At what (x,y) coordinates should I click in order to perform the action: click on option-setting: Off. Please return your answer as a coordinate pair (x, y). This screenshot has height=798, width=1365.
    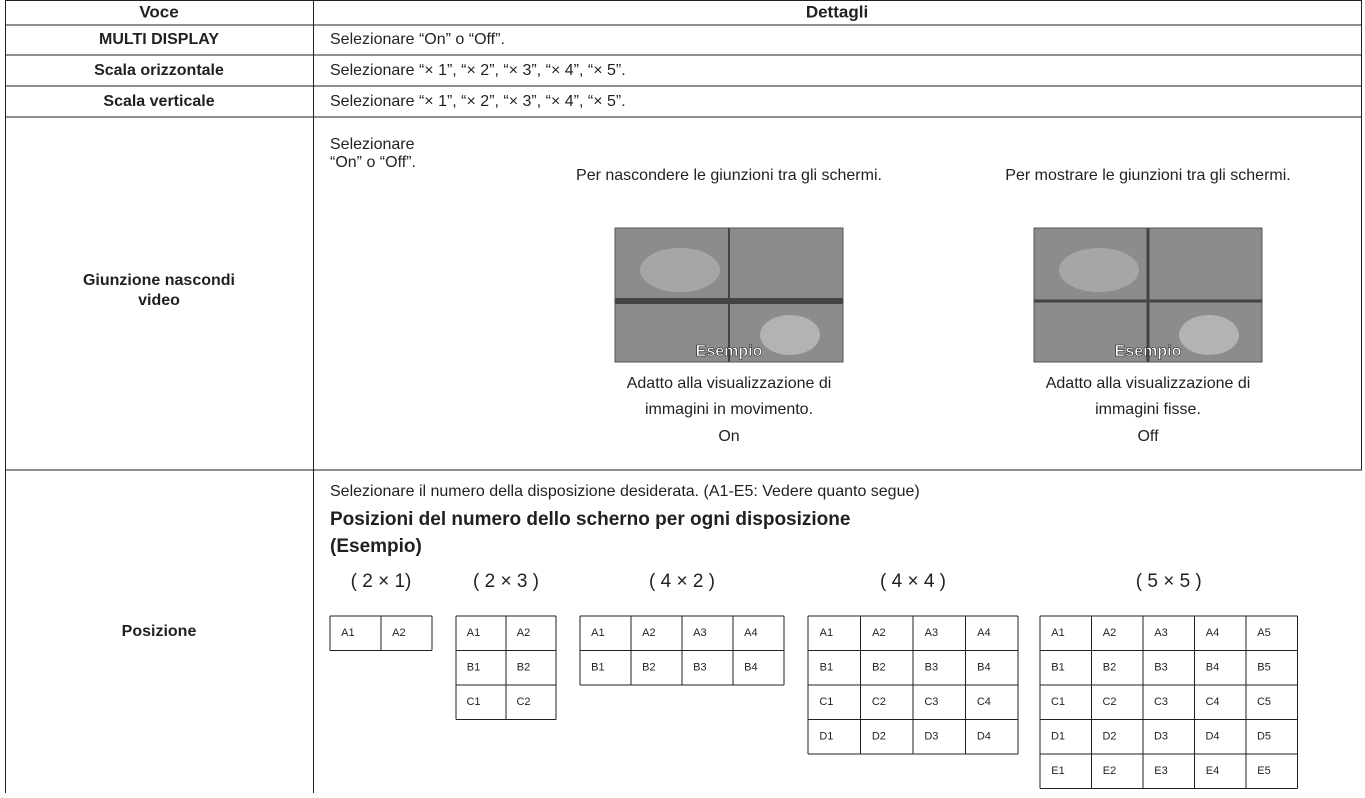
    Looking at the image, I should click on (1148, 436).